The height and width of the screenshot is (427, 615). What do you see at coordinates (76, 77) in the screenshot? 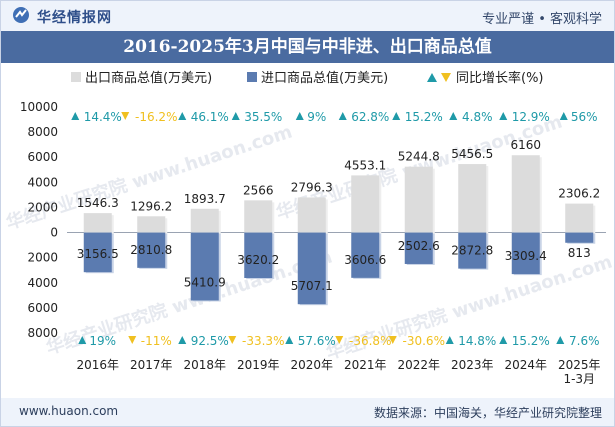
I see `legend-swatch-export` at bounding box center [76, 77].